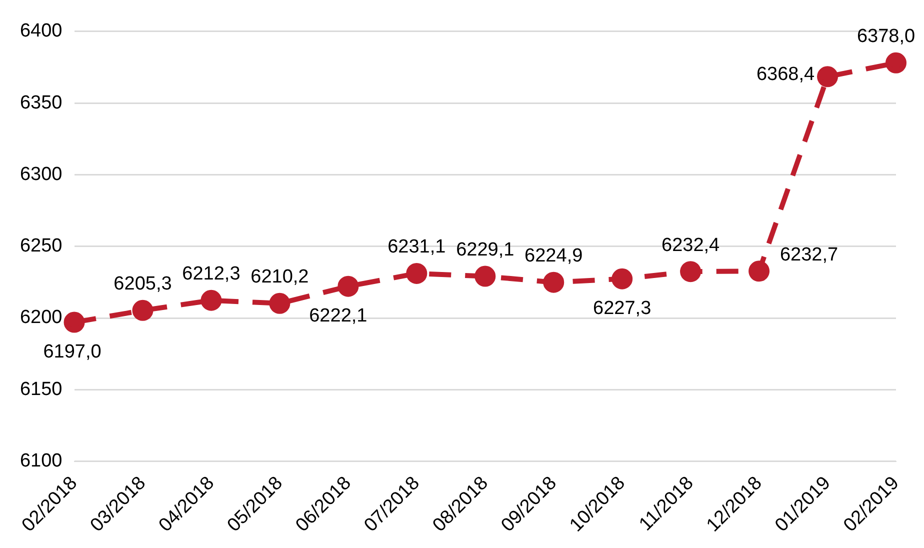  I want to click on data-label: 6232,7, so click(809, 255).